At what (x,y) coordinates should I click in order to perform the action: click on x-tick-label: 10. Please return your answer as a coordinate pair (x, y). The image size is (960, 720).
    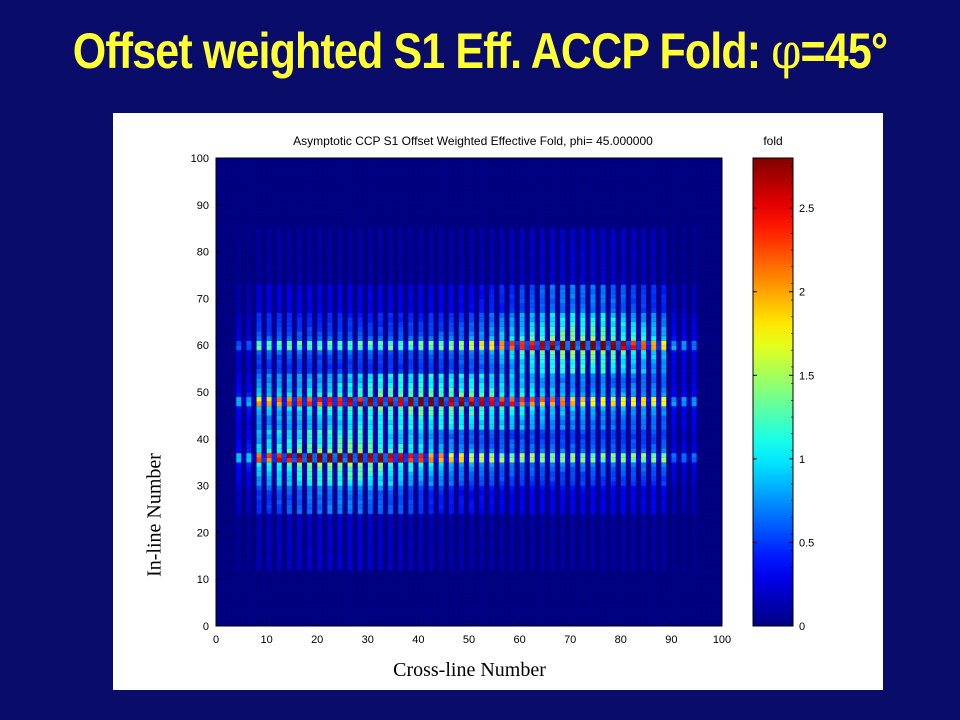
    Looking at the image, I should click on (266, 640).